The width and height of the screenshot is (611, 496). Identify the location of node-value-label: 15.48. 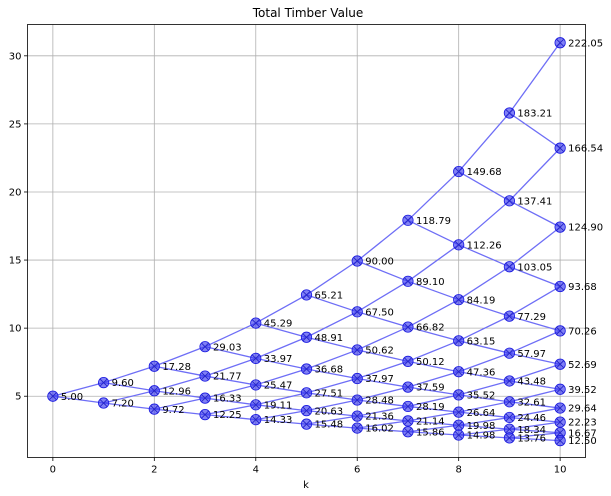
(329, 425).